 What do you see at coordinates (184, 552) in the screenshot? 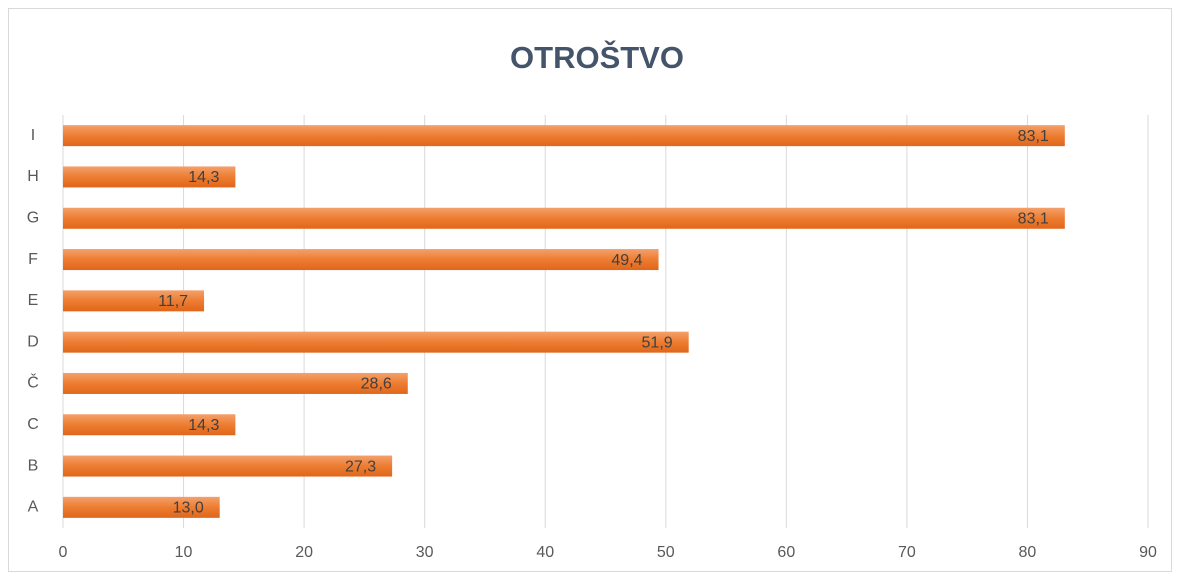
I see `x-tick-label: 10` at bounding box center [184, 552].